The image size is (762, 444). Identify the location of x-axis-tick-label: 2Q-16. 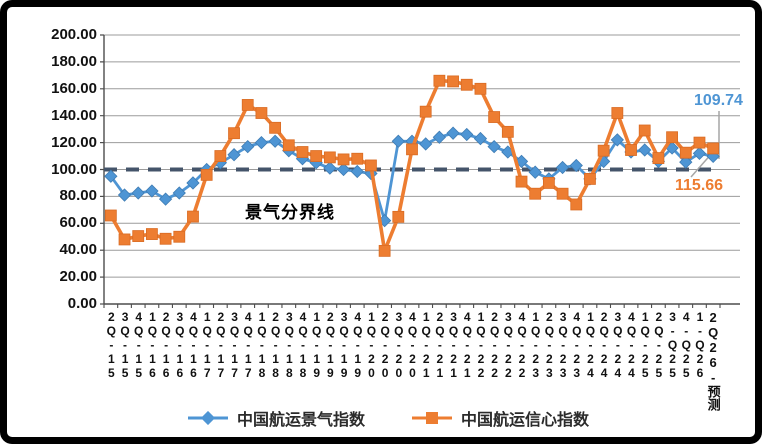
(166, 345).